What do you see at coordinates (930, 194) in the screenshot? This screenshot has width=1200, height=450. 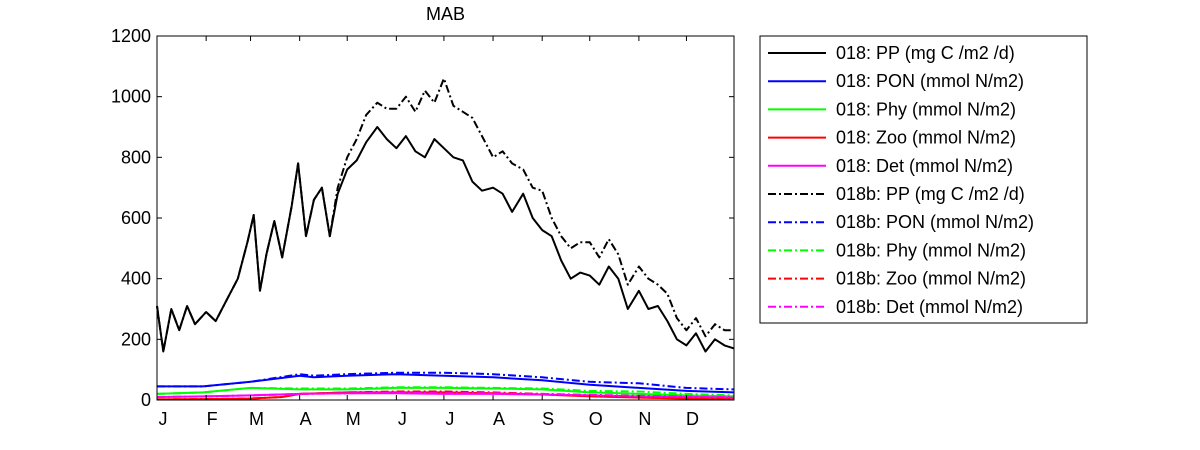 I see `legend-label: 018b: PP (mg C /m2 /d)` at bounding box center [930, 194].